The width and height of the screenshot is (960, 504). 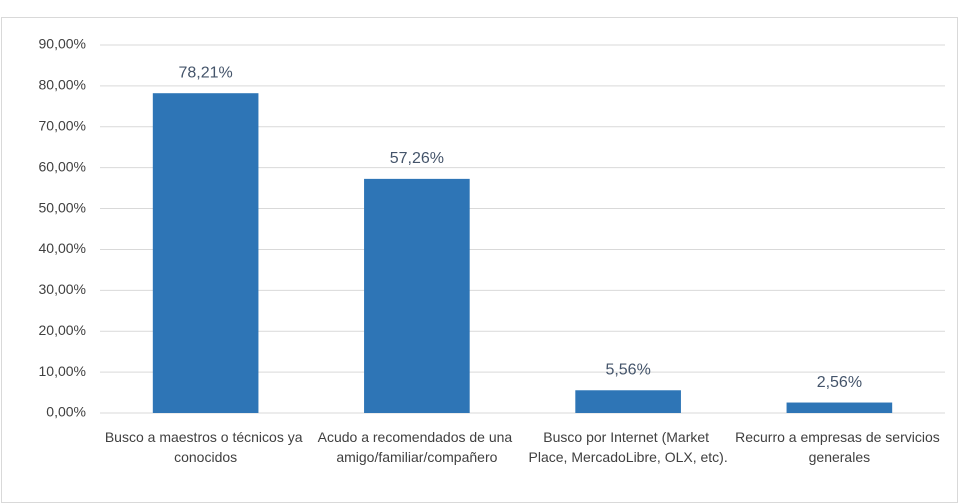 I want to click on y-tick-label: 40,00%, so click(x=62, y=248).